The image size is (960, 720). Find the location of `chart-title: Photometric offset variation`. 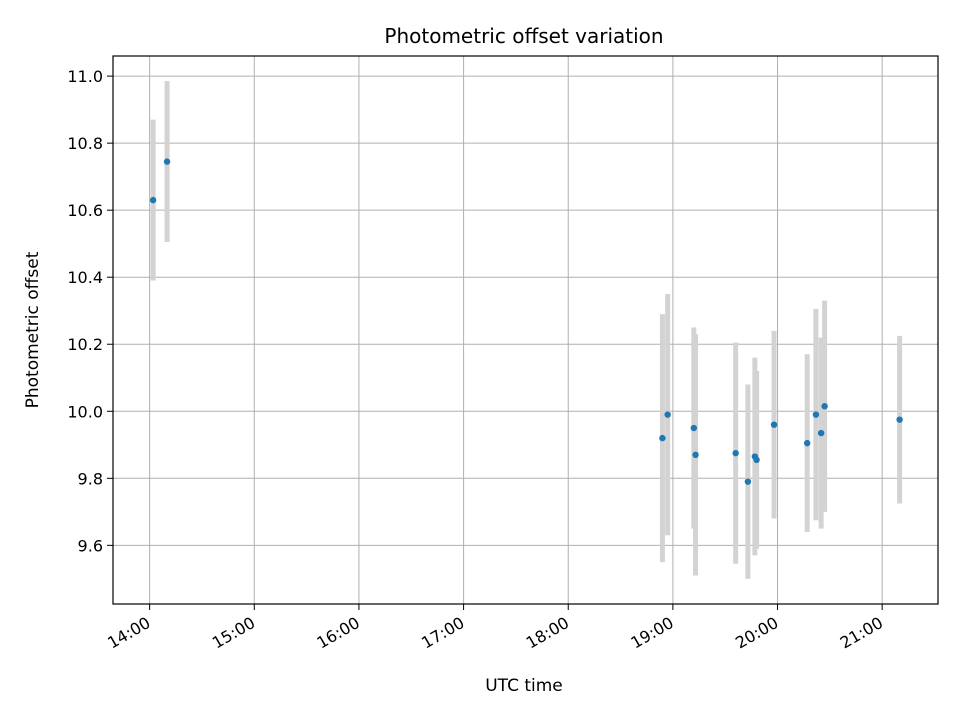

chart-title: Photometric offset variation is located at coordinates (523, 36).